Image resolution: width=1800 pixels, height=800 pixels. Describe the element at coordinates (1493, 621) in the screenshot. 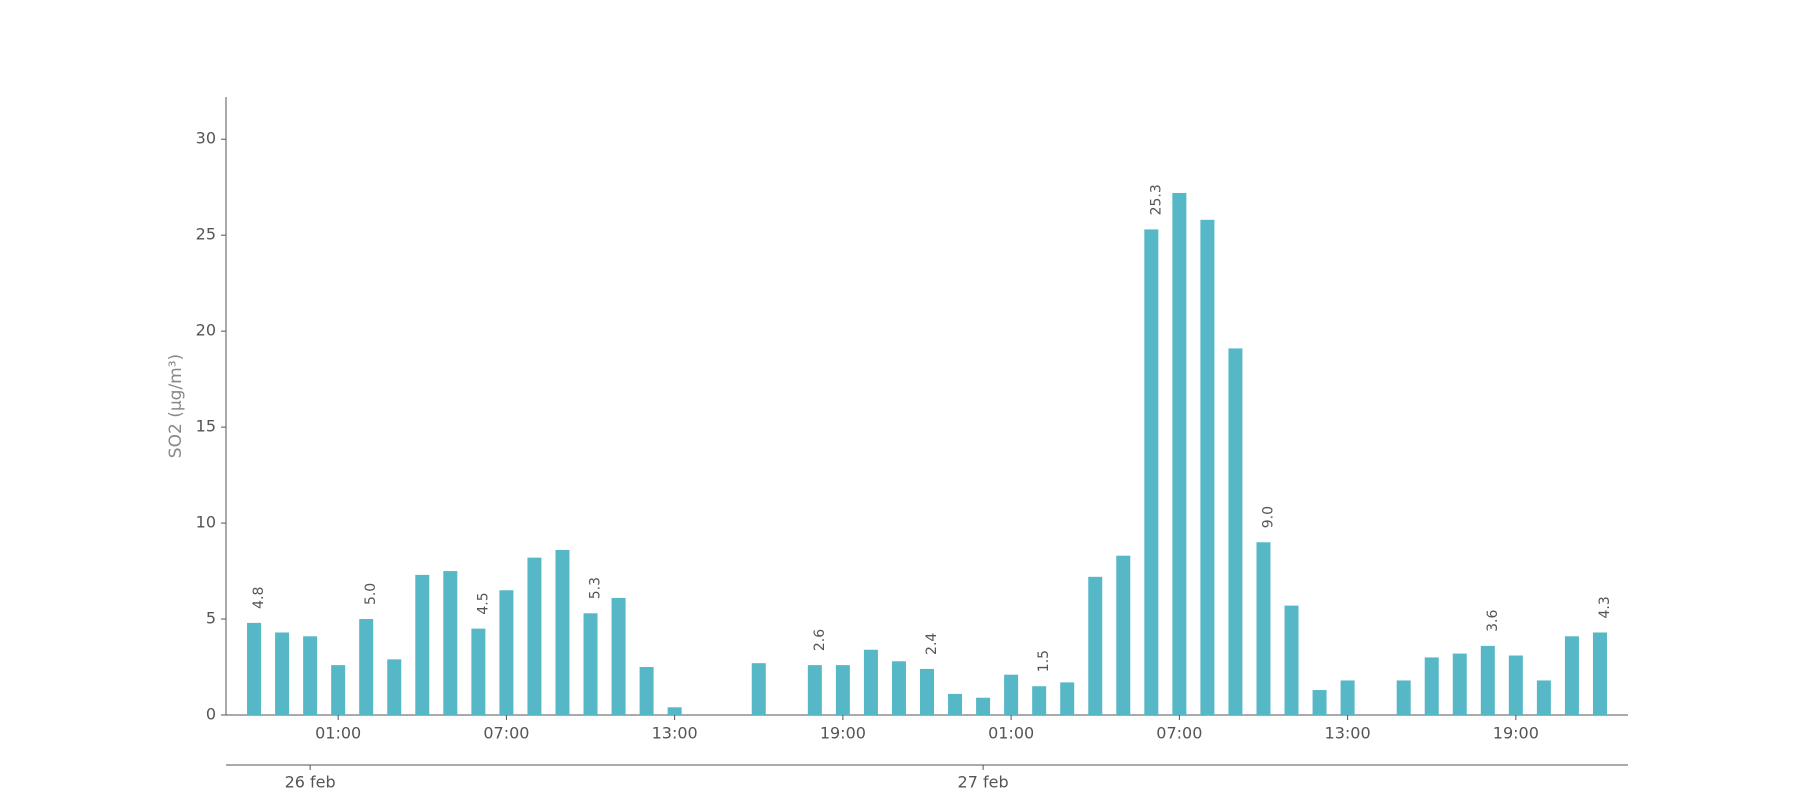

I see `value-label: 3.6` at that location.